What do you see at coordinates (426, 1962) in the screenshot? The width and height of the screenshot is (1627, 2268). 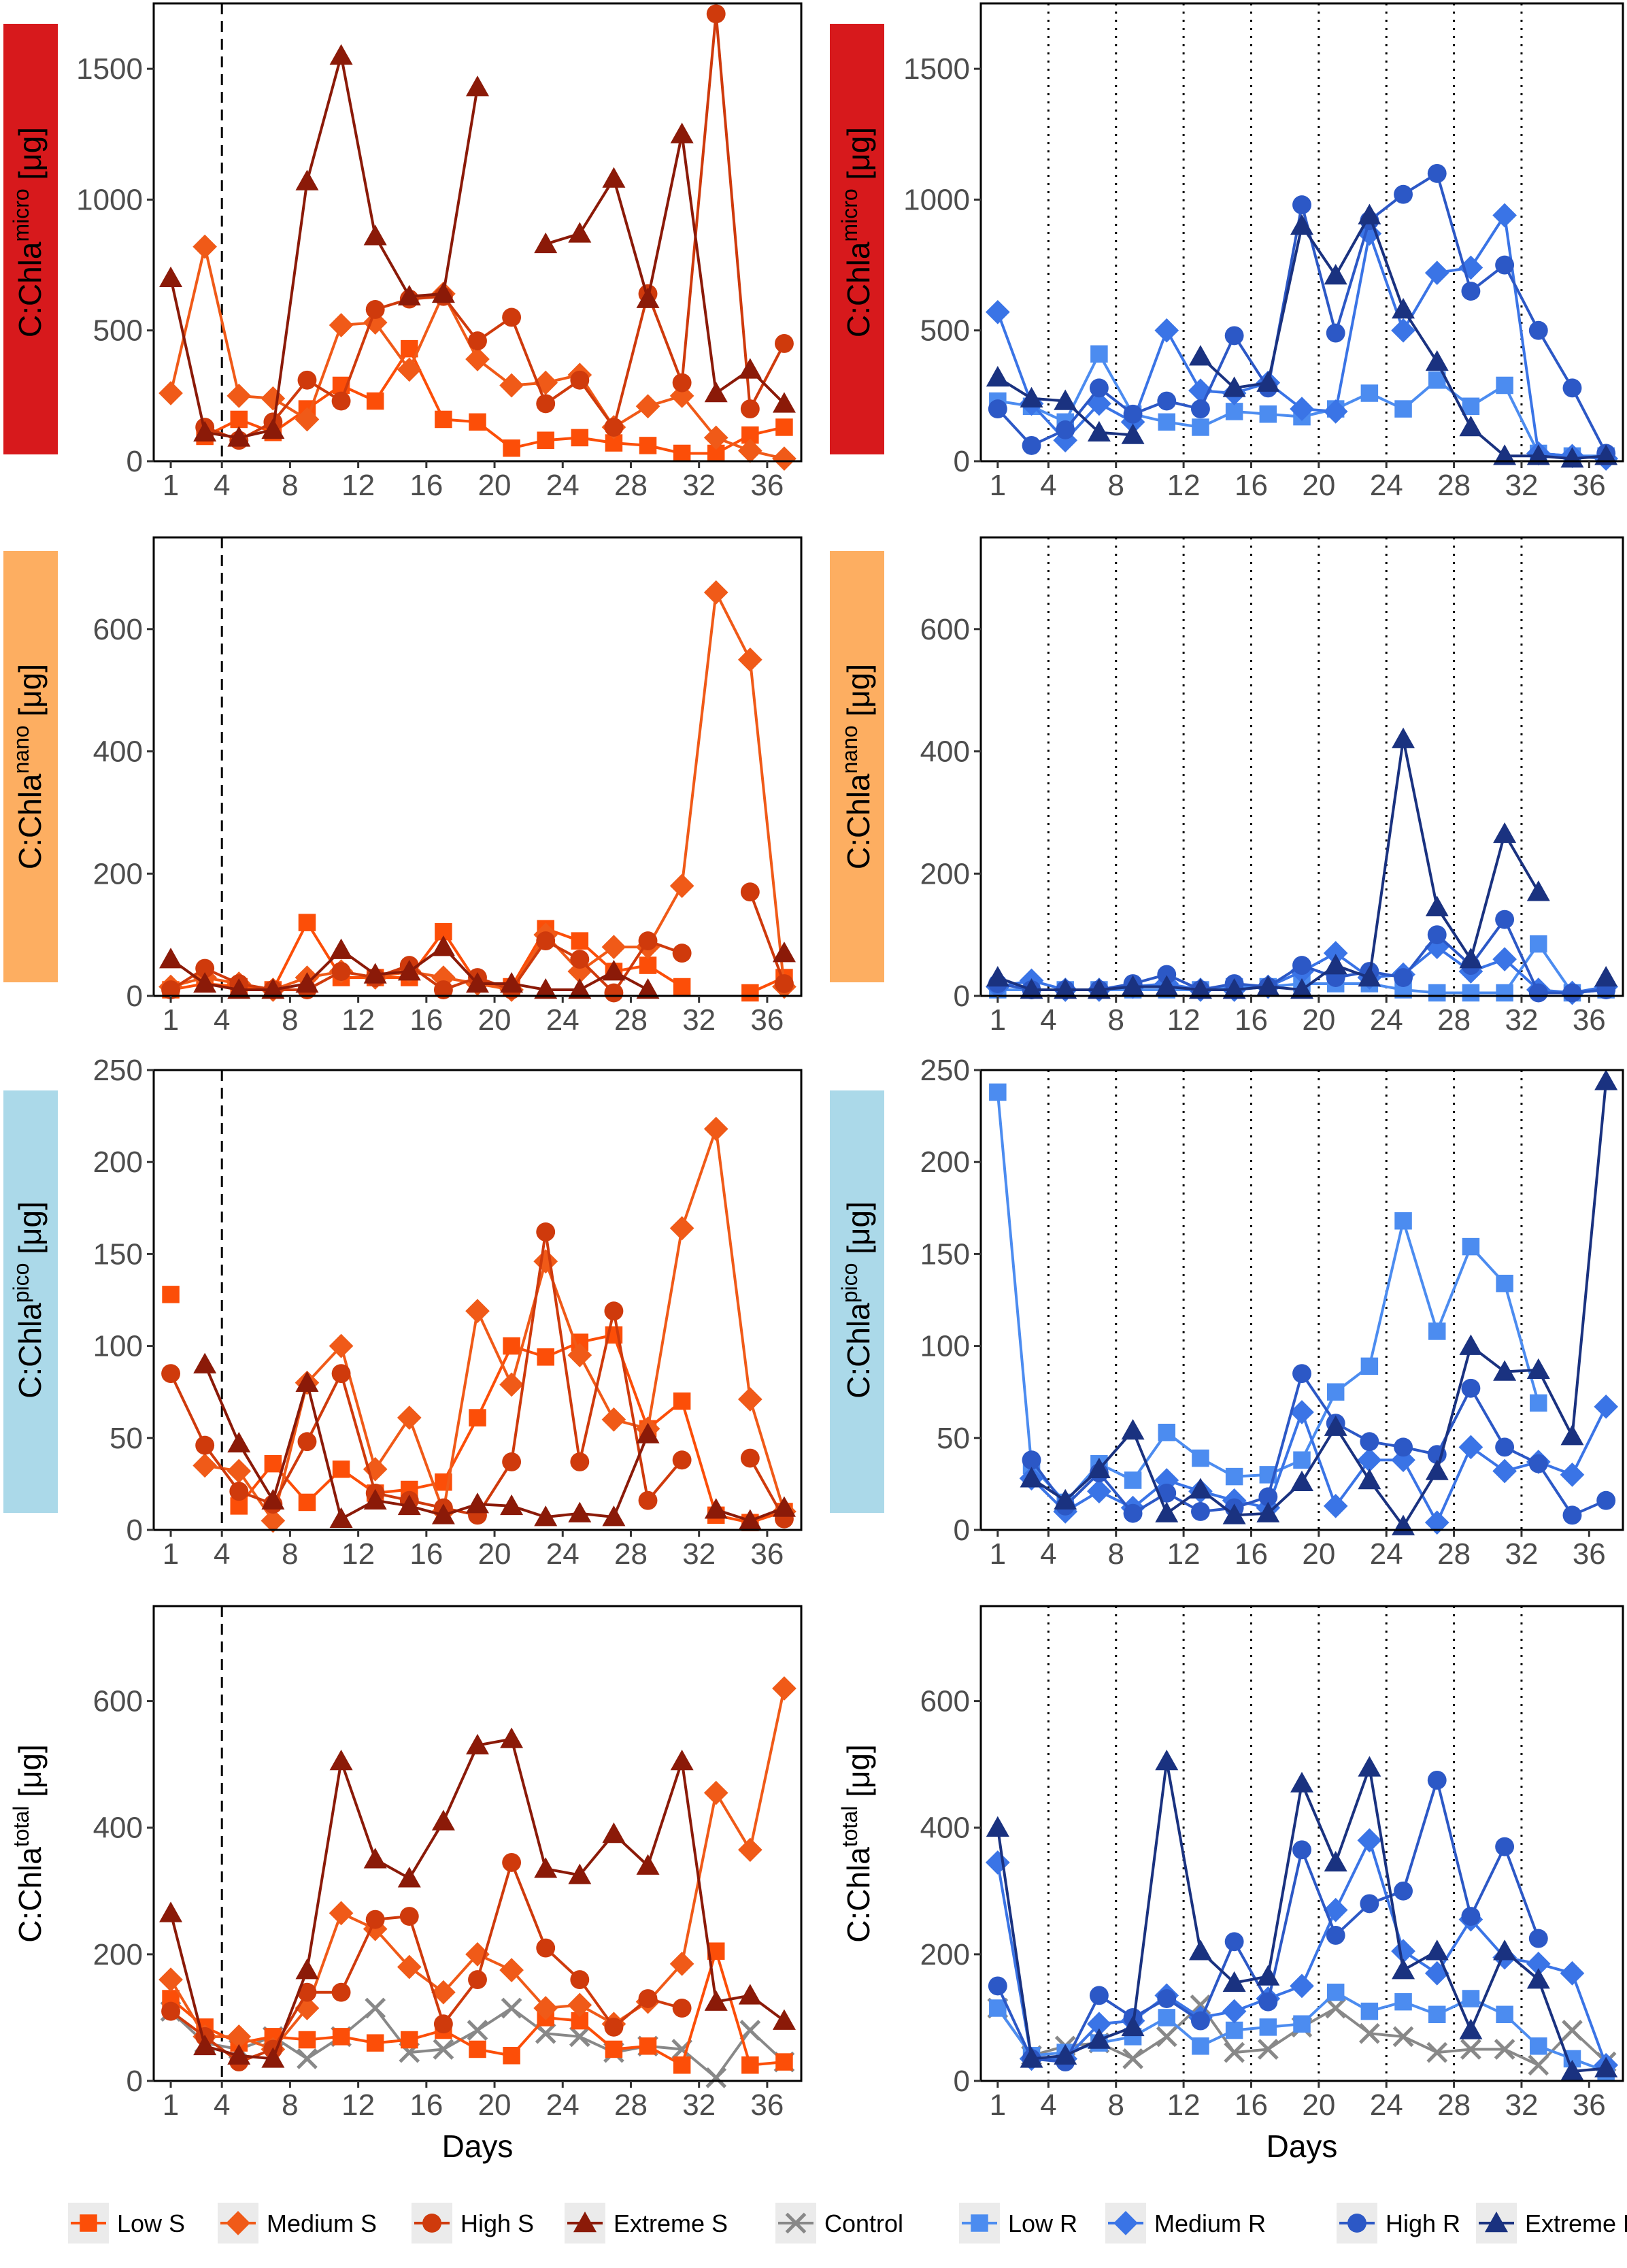 I see `series-high-s` at bounding box center [426, 1962].